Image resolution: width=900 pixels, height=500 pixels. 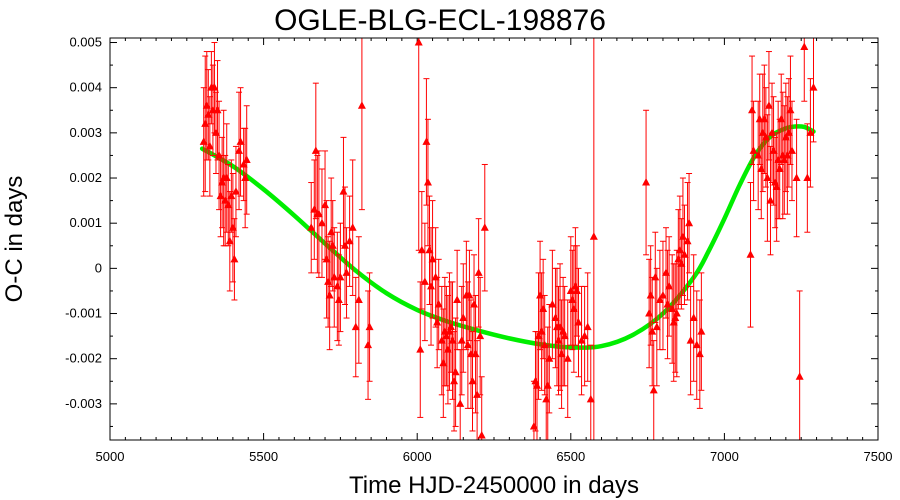 What do you see at coordinates (14, 239) in the screenshot?
I see `y-axis-title: O-C in days` at bounding box center [14, 239].